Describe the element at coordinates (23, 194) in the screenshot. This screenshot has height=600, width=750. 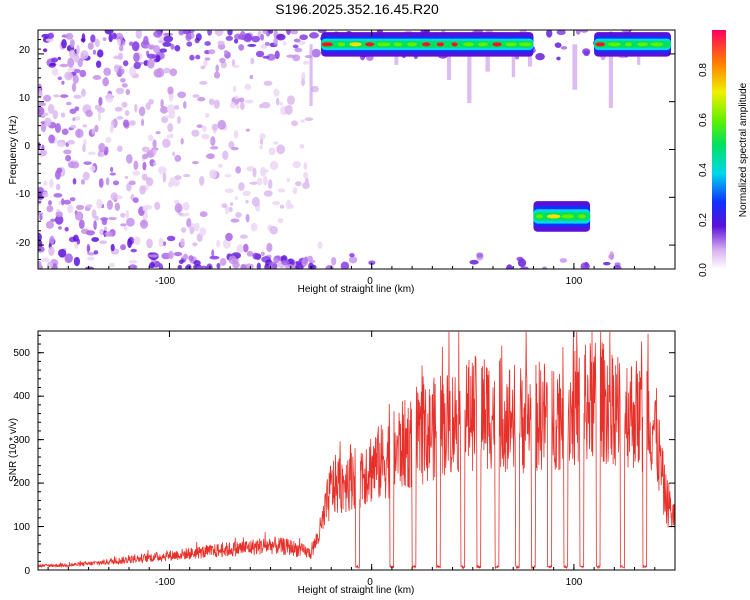
I see `top-ytick-label: -10` at that location.